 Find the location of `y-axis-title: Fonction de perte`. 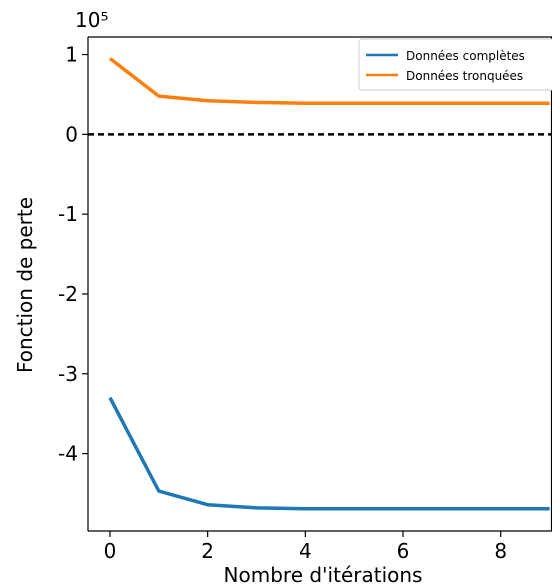

y-axis-title: Fonction de perte is located at coordinates (25, 285).